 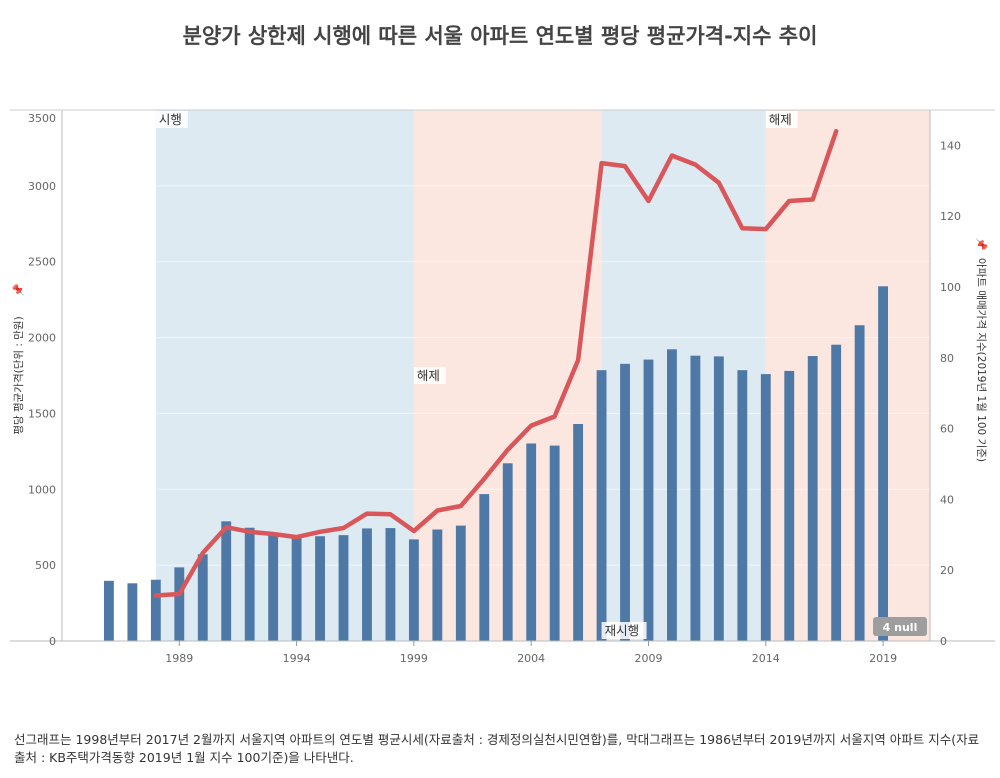 What do you see at coordinates (648, 658) in the screenshot?
I see `x-tick-4: 2009` at bounding box center [648, 658].